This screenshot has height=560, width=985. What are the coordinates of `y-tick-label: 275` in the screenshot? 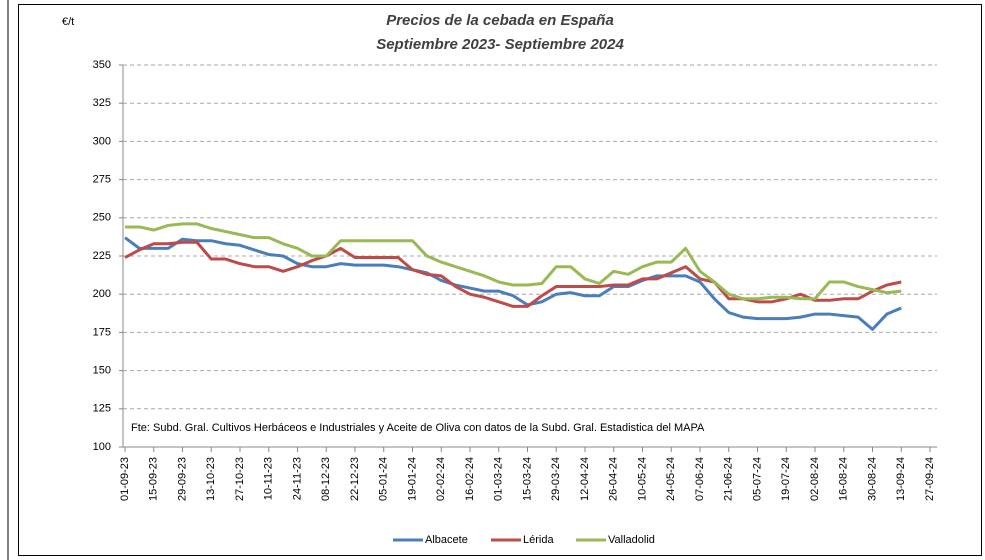 It's located at (102, 180).